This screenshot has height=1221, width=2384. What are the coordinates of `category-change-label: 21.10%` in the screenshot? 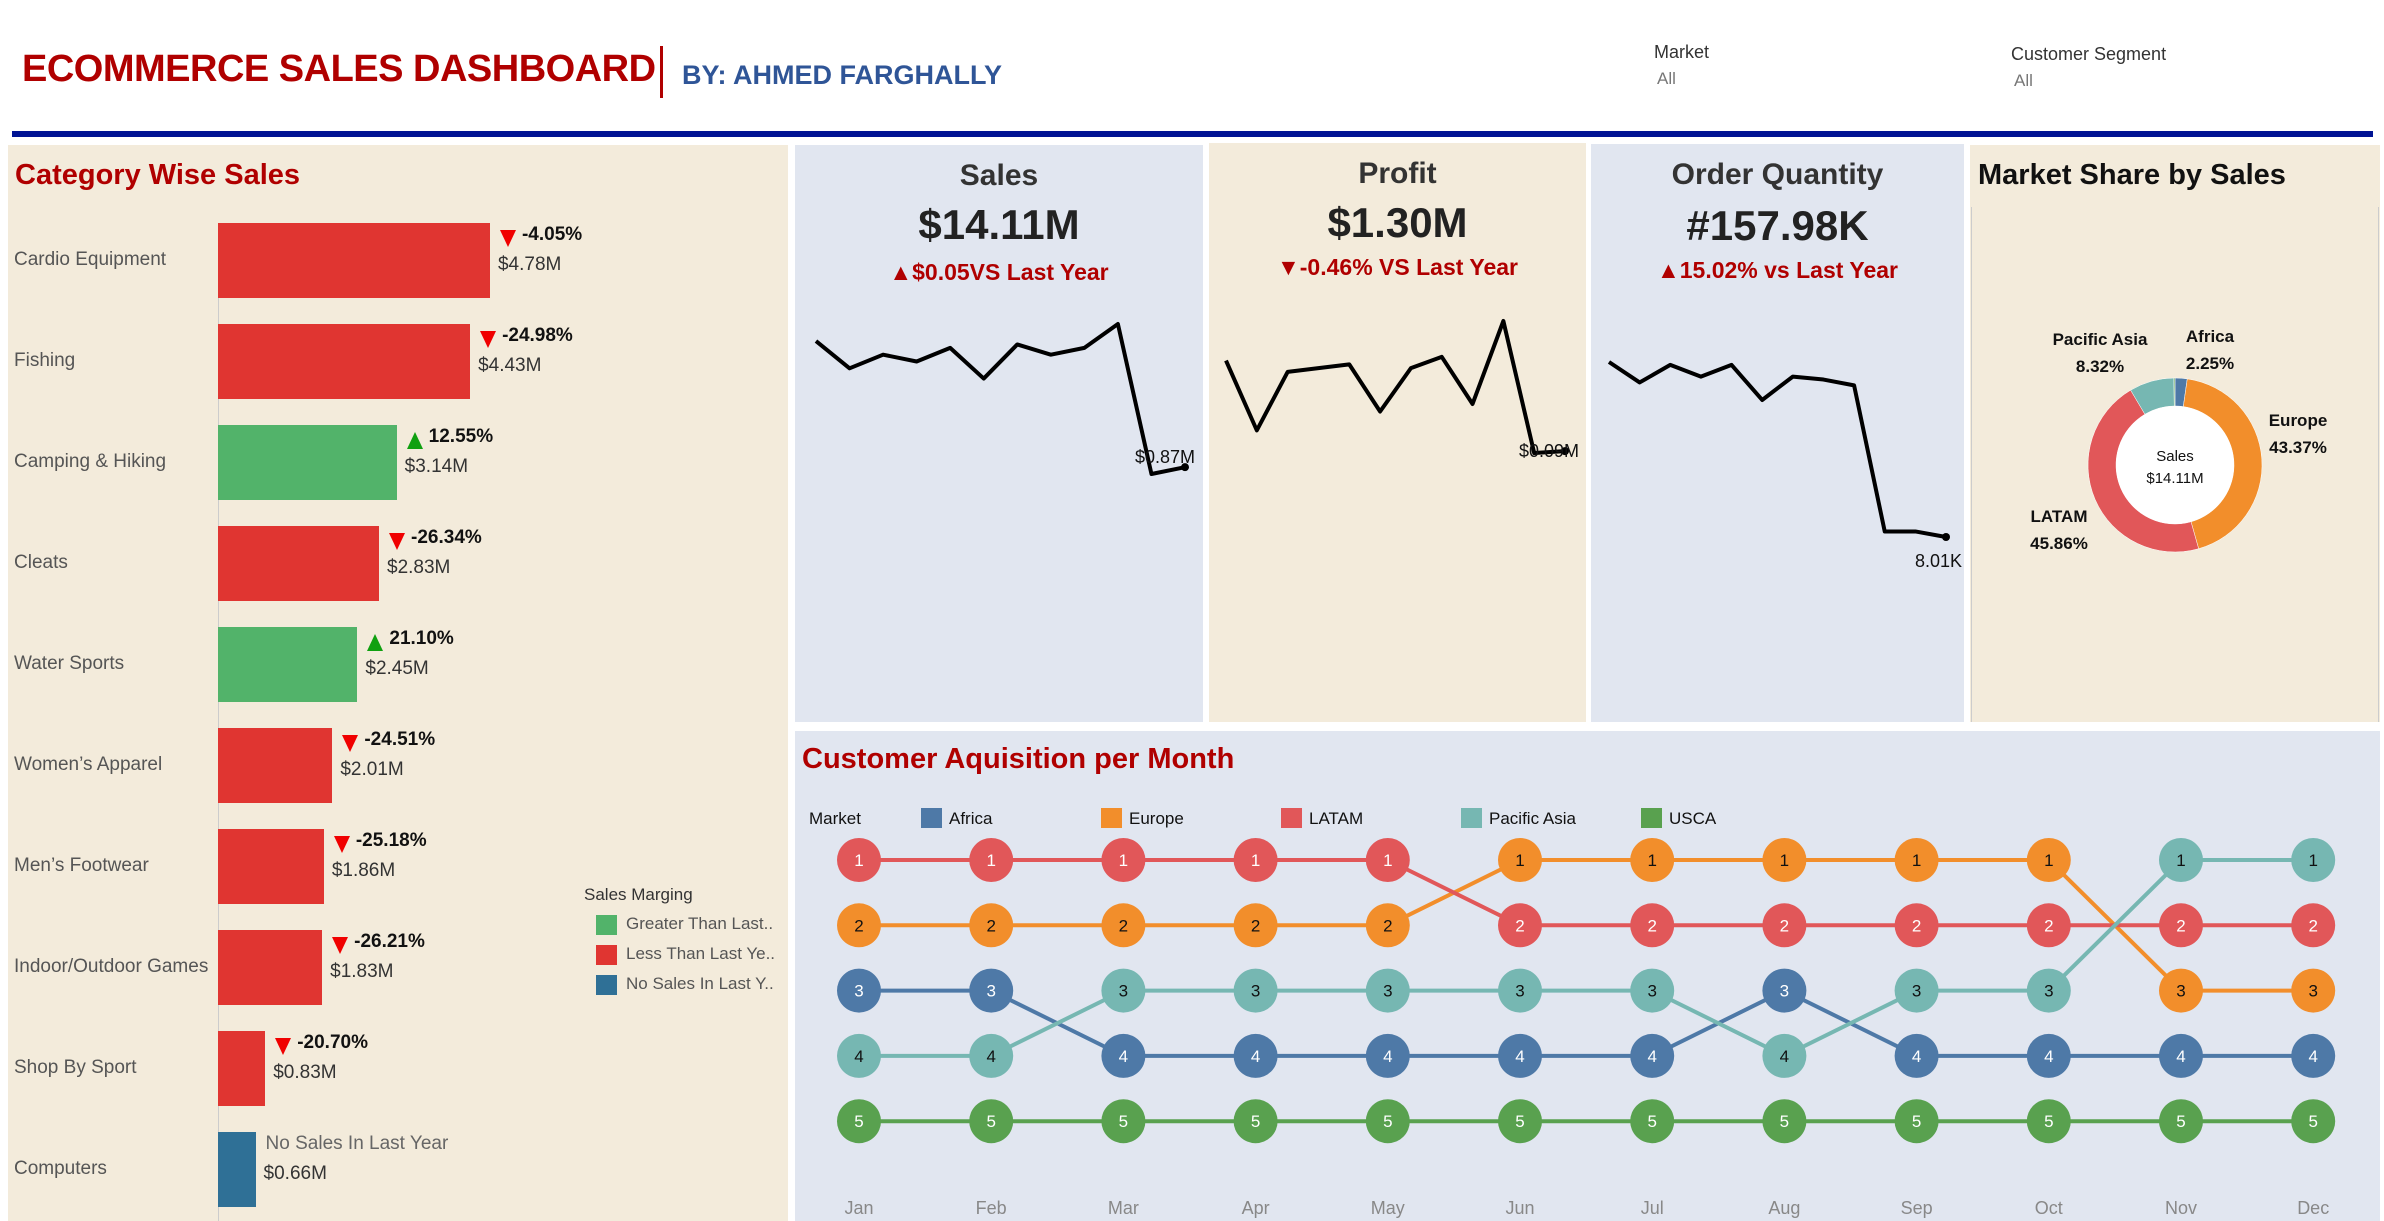 It's located at (421, 638).